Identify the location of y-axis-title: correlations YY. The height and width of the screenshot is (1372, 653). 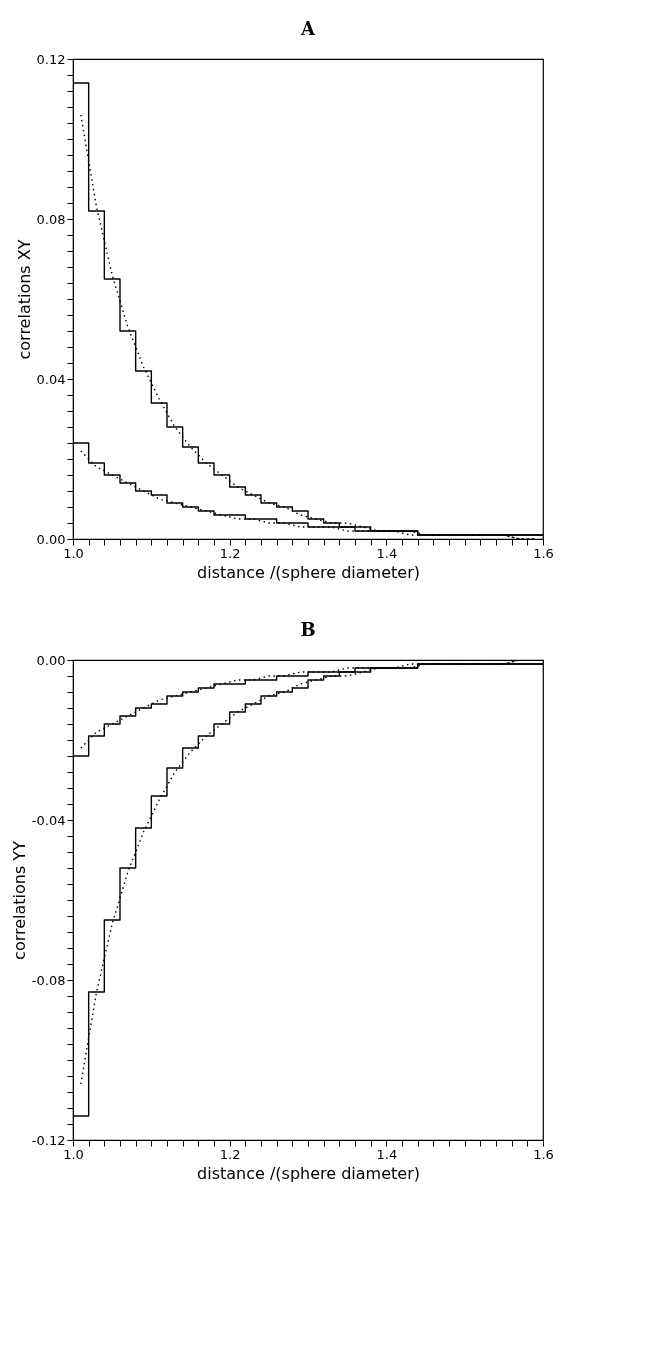
(19, 900).